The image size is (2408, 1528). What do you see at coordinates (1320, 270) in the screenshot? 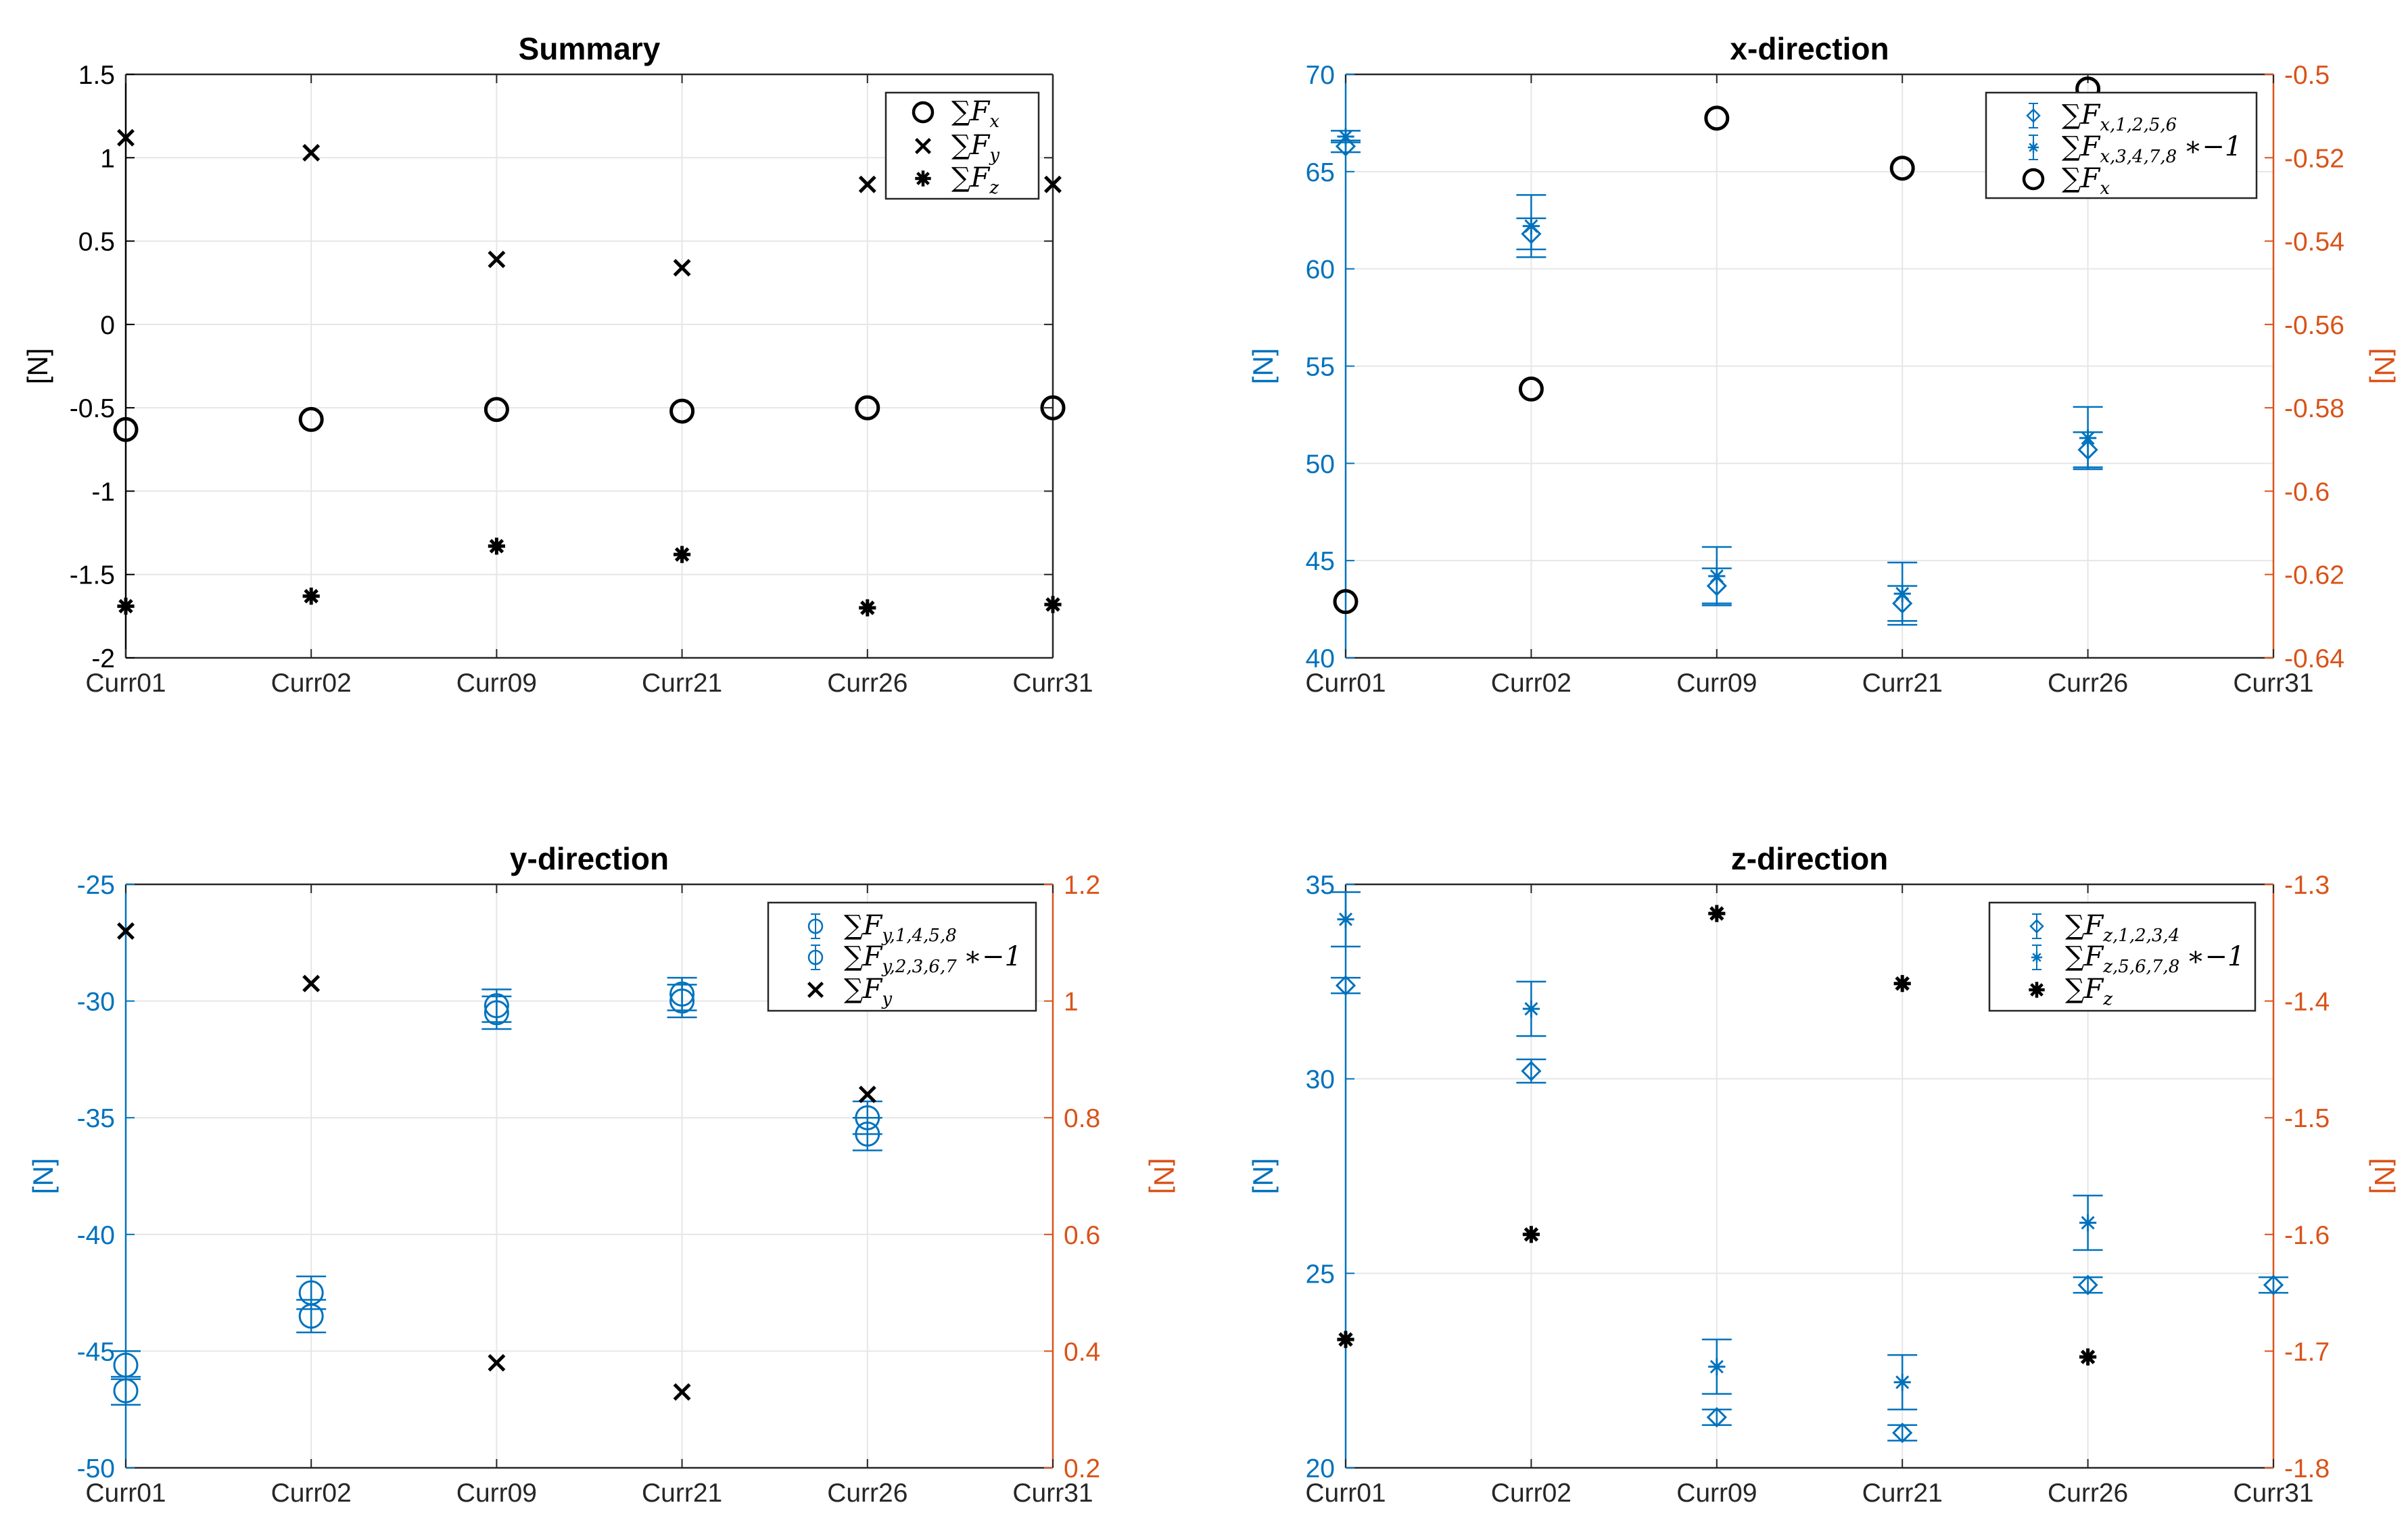
I see `y-tick-label: 60` at bounding box center [1320, 270].